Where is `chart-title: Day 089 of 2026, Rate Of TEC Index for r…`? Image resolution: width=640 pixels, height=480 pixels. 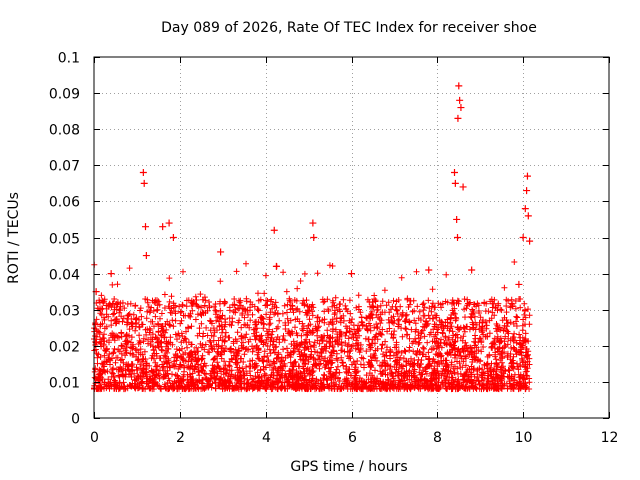
chart-title: Day 089 of 2026, Rate Of TEC Index for r… is located at coordinates (349, 28).